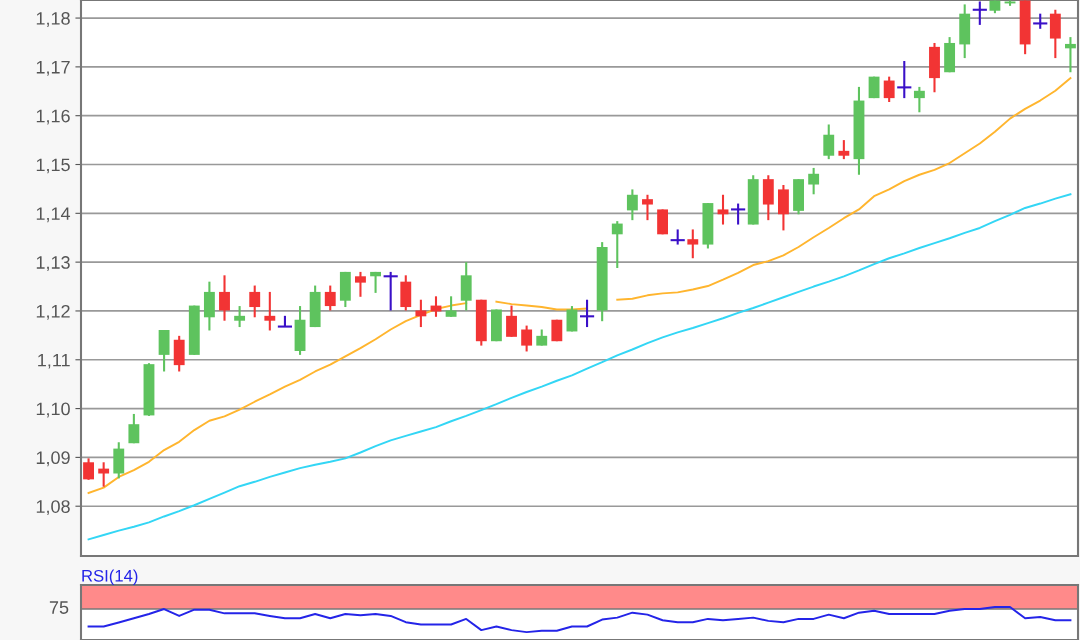 This screenshot has width=1080, height=640. What do you see at coordinates (53, 166) in the screenshot?
I see `y-tick-label: 1,15` at bounding box center [53, 166].